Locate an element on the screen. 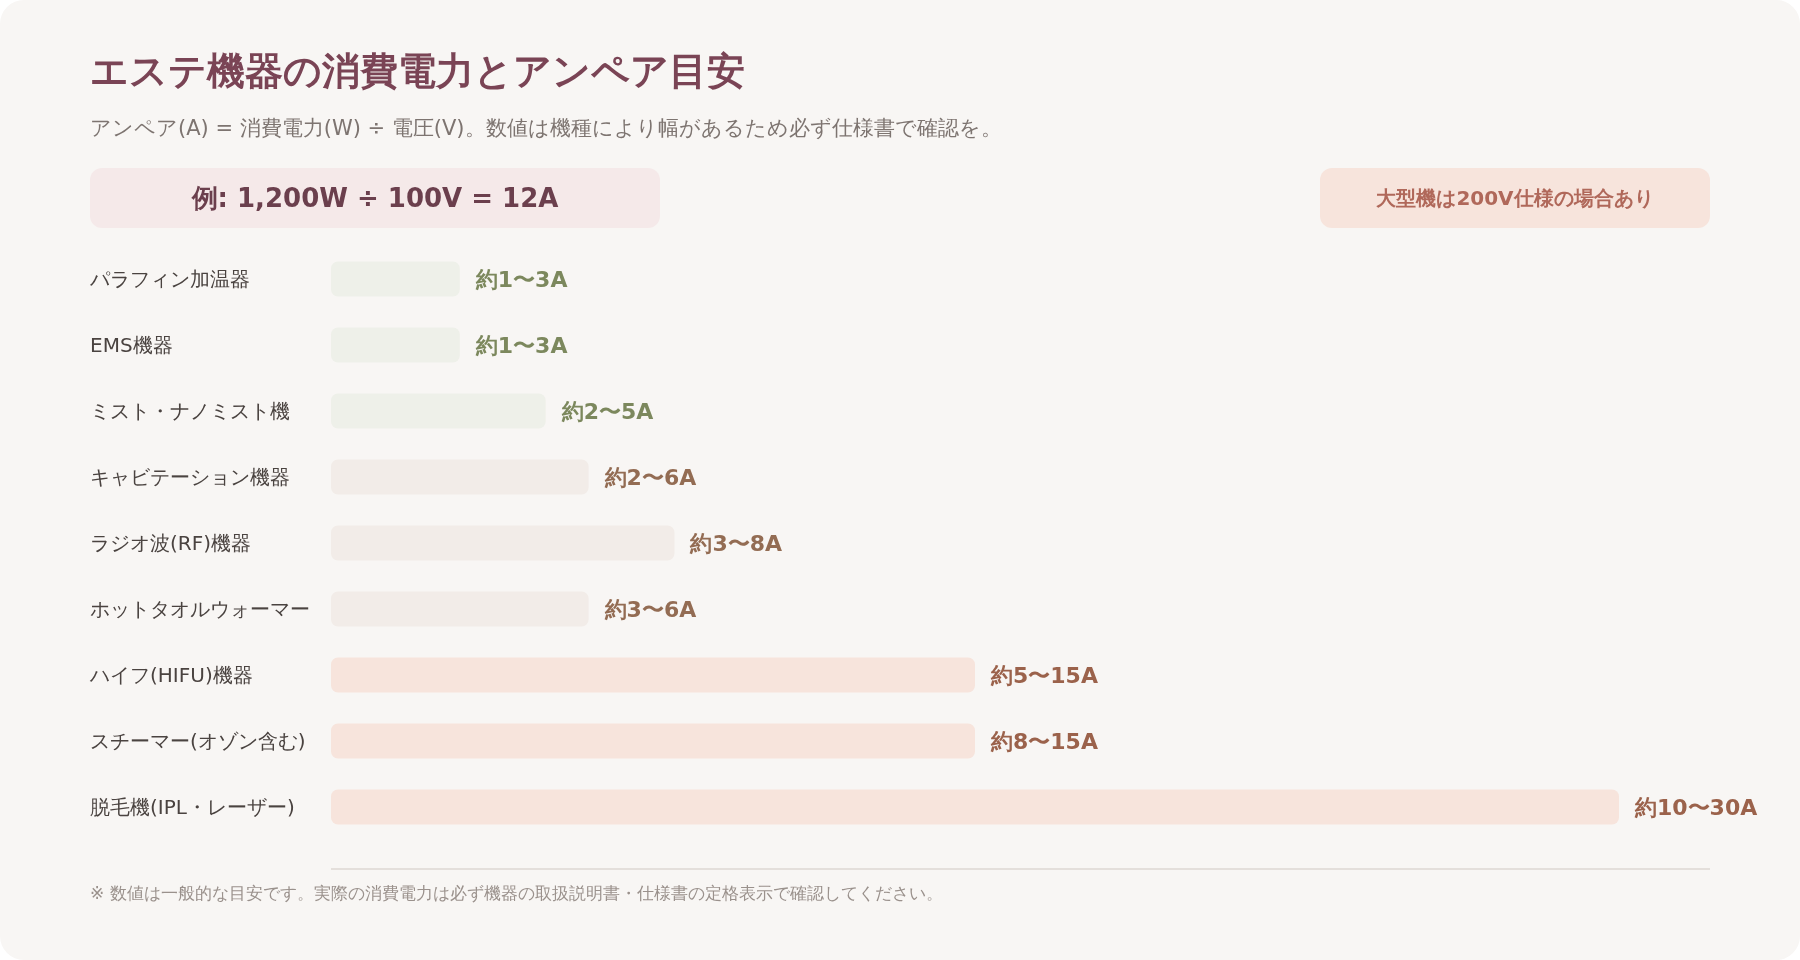  data-label: 約5〜15A is located at coordinates (1044, 675).